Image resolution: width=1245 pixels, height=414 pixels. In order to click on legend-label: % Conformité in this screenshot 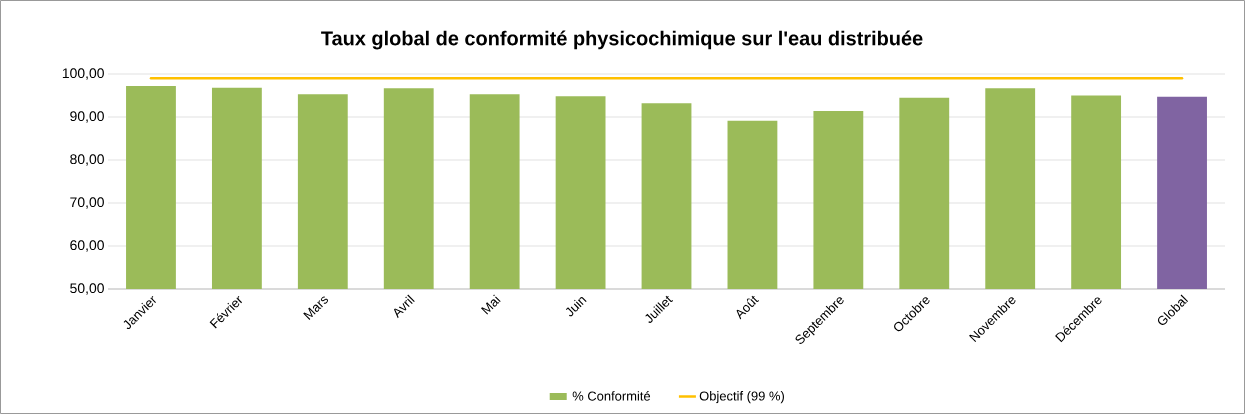, I will do `click(611, 395)`.